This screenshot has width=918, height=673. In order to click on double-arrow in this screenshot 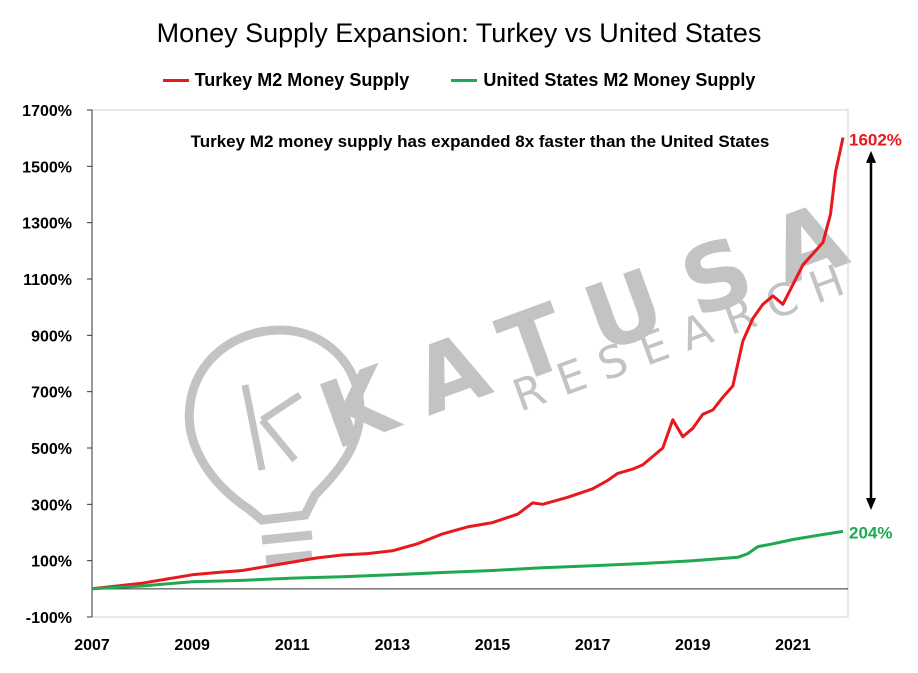, I will do `click(871, 330)`.